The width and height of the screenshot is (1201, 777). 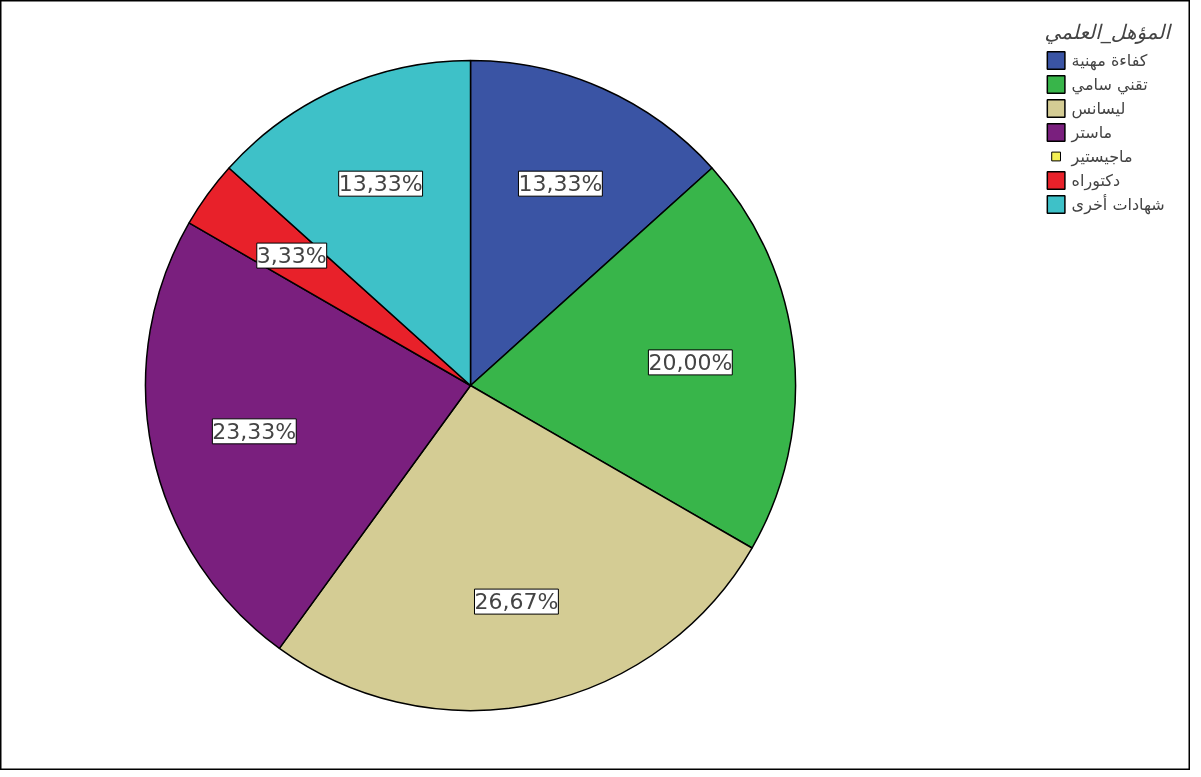 What do you see at coordinates (1102, 156) in the screenshot?
I see `legend-label: ماجيستير` at bounding box center [1102, 156].